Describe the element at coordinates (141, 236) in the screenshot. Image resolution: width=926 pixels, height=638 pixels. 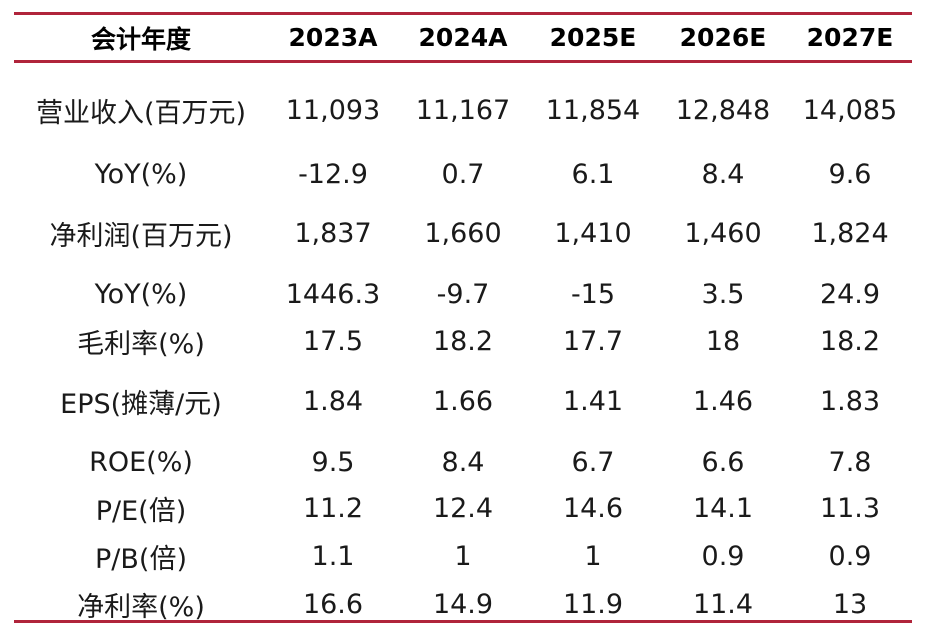
I see `row-label: 净利润(百万元)` at that location.